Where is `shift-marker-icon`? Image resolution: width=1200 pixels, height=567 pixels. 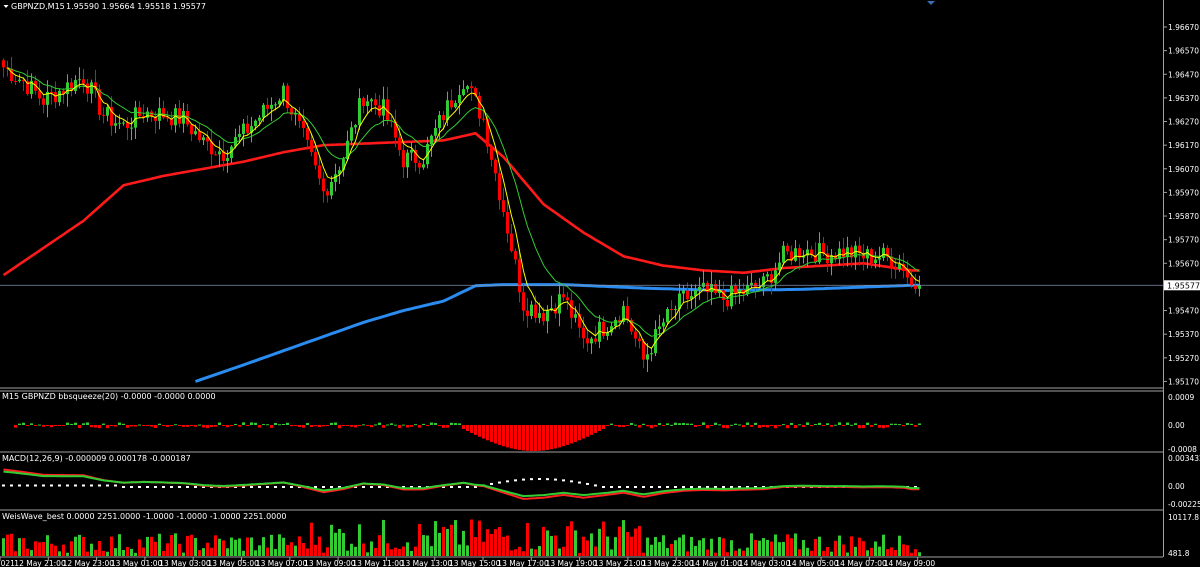
shift-marker-icon is located at coordinates (931, 3).